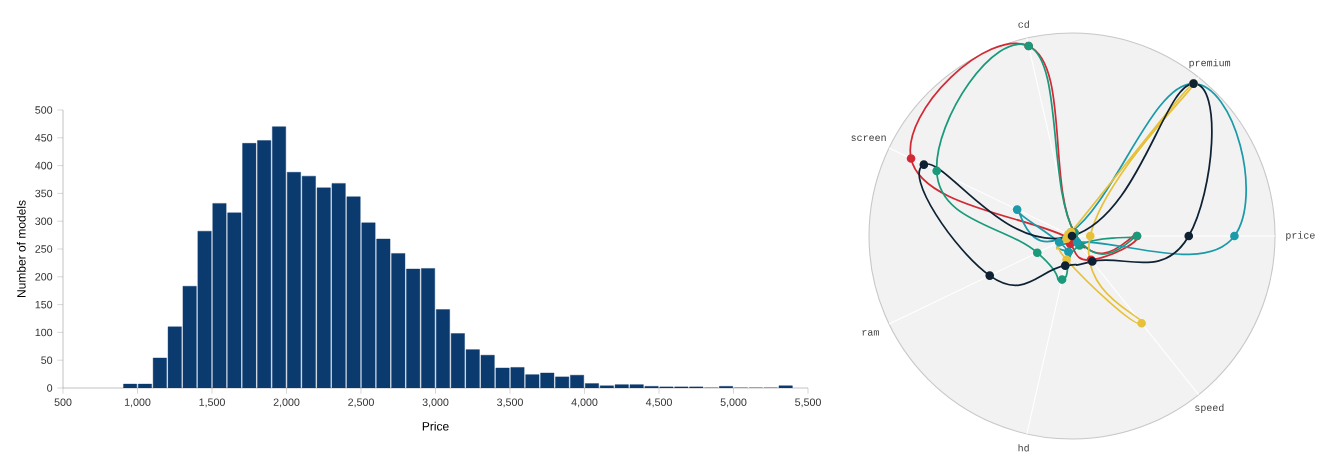 The height and width of the screenshot is (475, 1333). Describe the element at coordinates (808, 403) in the screenshot. I see `x-tick-label: 5,500` at that location.